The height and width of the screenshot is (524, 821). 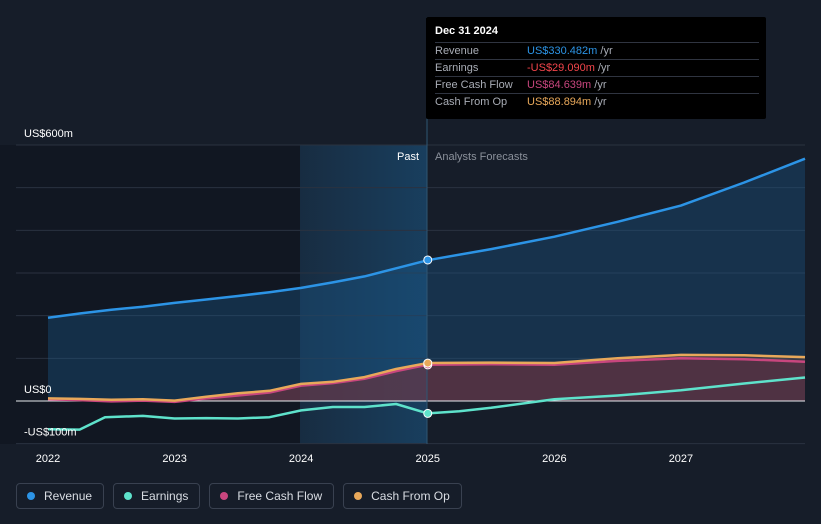 What do you see at coordinates (457, 68) in the screenshot?
I see `tooltip-label: Earnings` at bounding box center [457, 68].